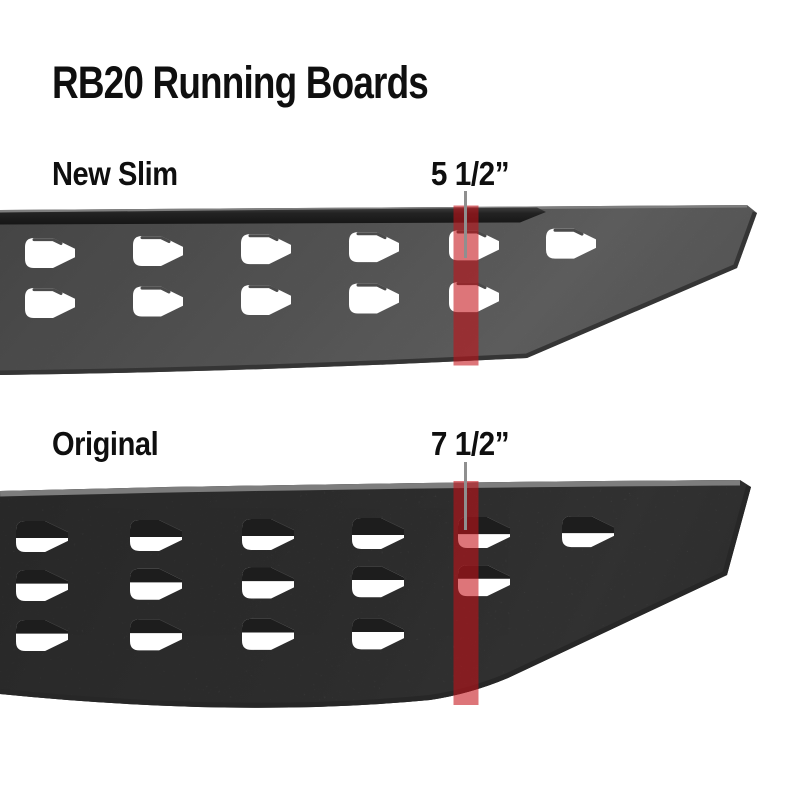  What do you see at coordinates (470, 443) in the screenshot?
I see `measurement-original: 7 1/2”` at bounding box center [470, 443].